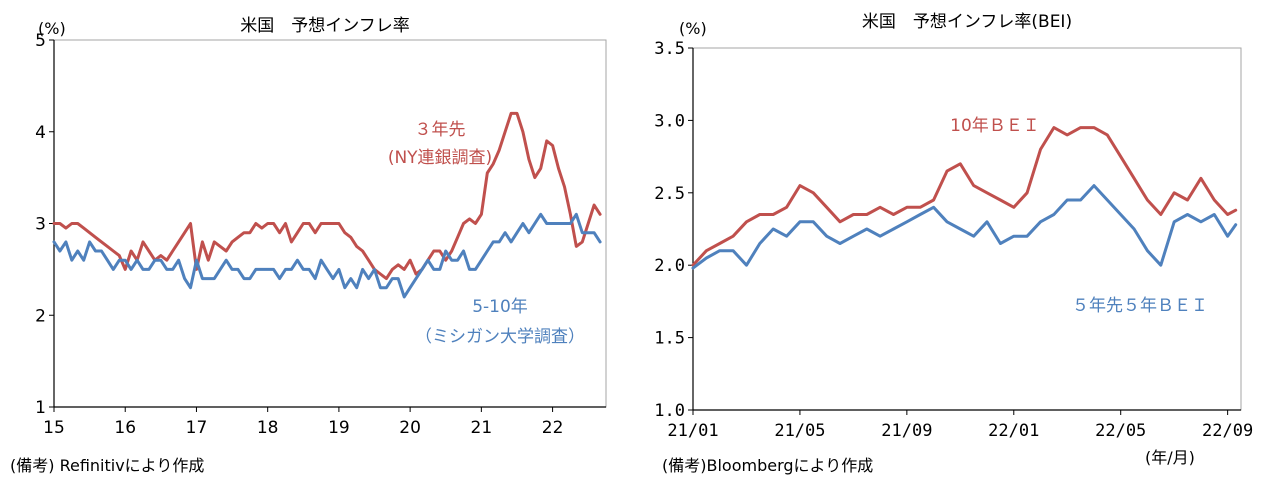  I want to click on right-y-tick-label: 3.5, so click(669, 49).